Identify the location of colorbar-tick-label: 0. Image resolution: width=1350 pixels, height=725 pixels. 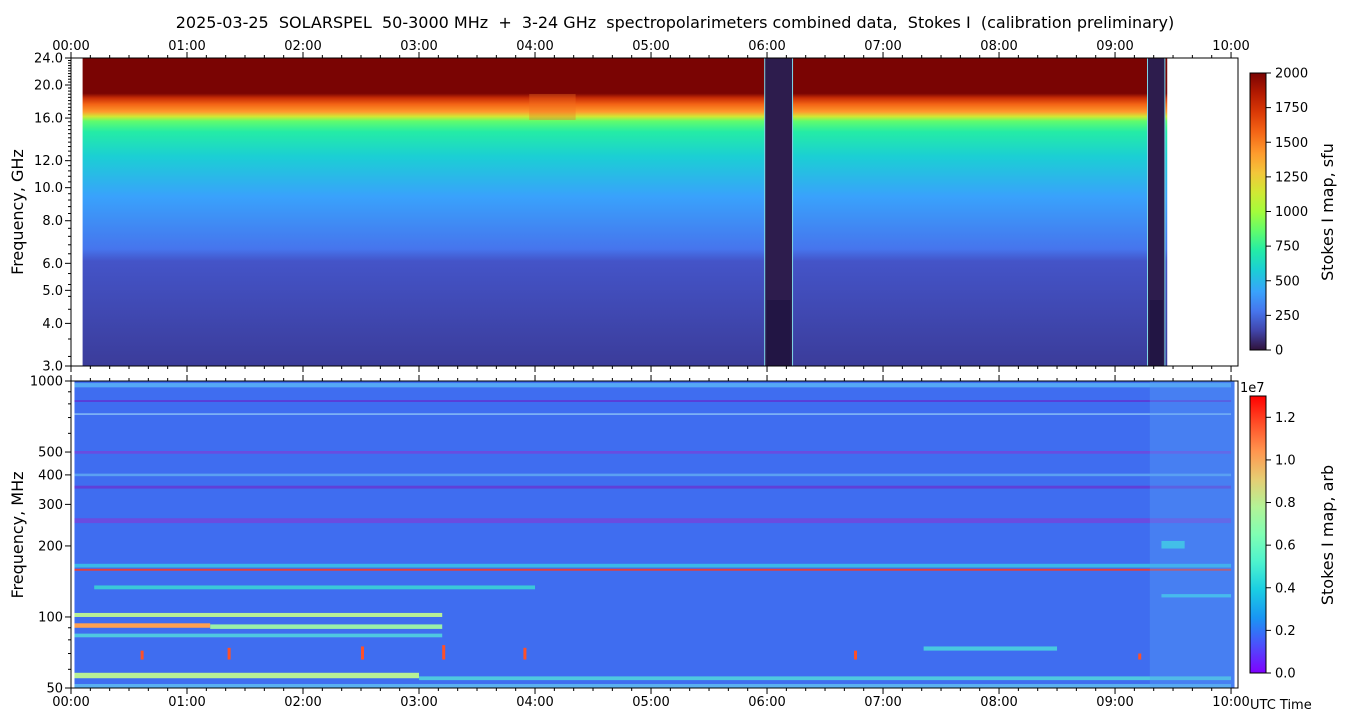
(1279, 351).